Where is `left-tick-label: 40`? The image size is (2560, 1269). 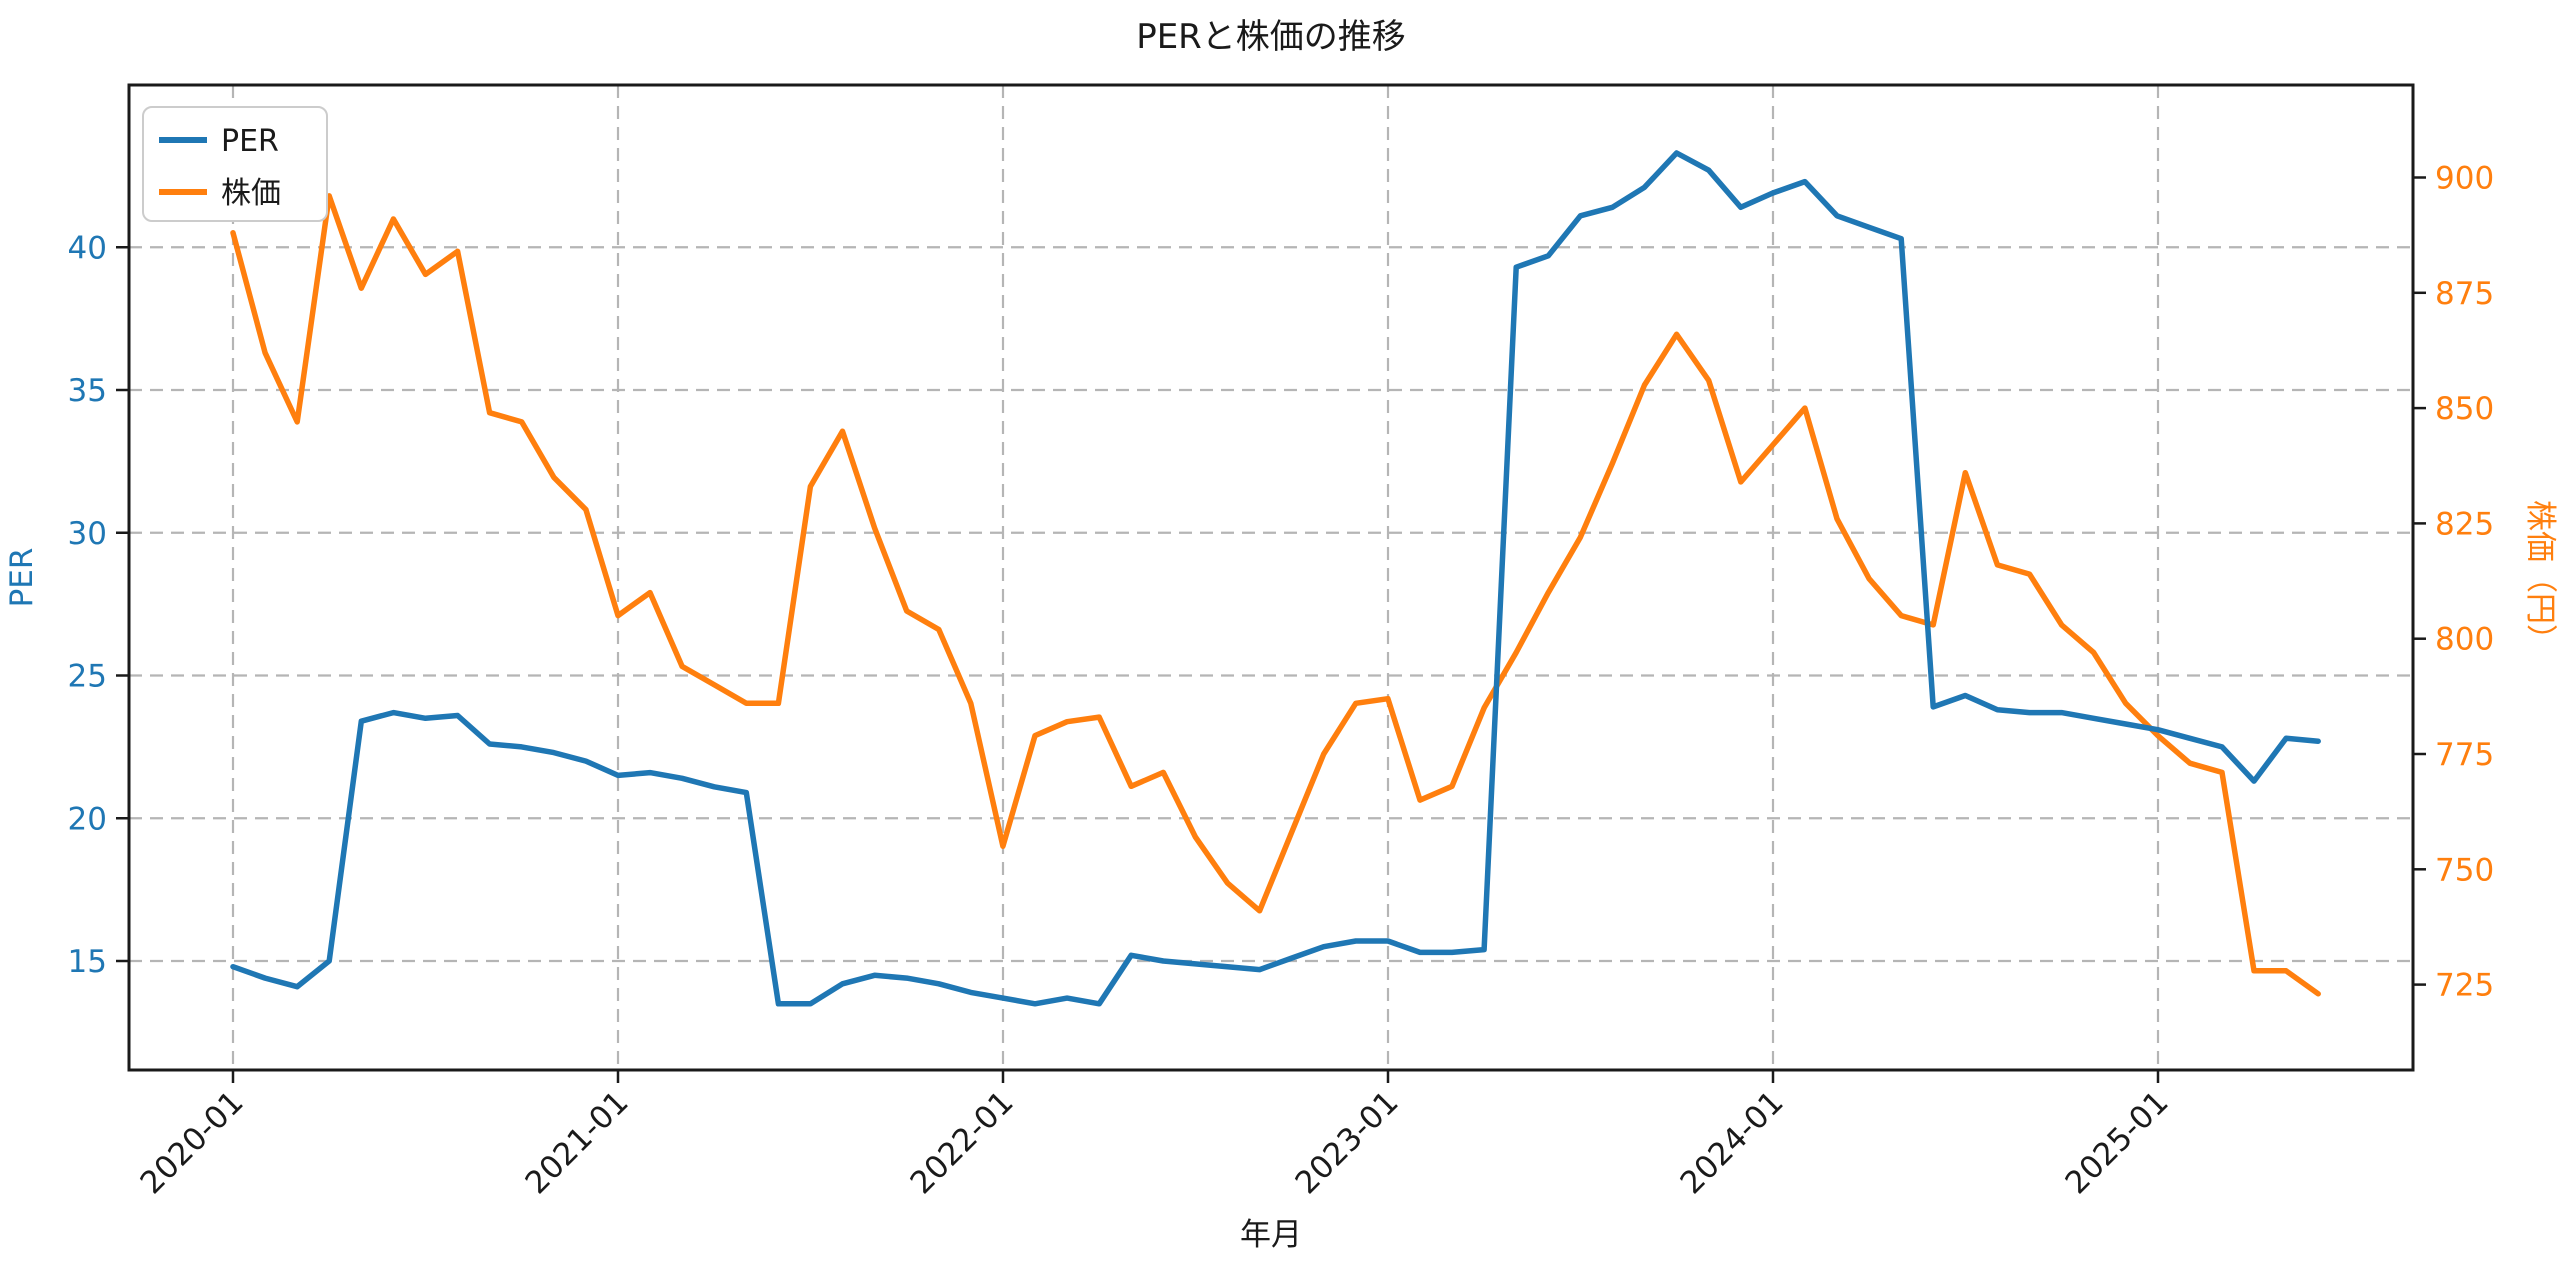
left-tick-label: 40 is located at coordinates (87, 248).